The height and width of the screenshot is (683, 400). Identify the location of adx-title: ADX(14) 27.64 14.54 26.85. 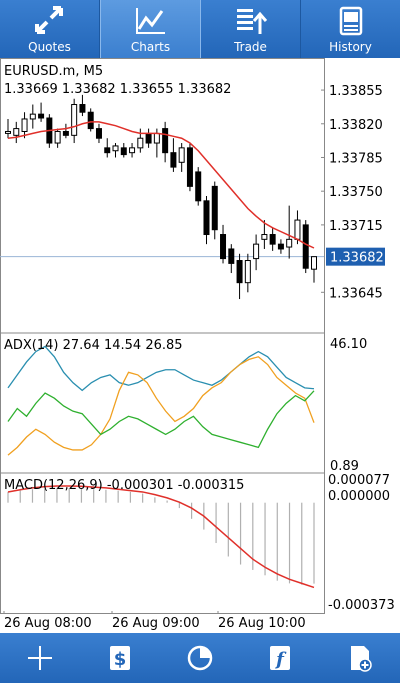
(93, 345).